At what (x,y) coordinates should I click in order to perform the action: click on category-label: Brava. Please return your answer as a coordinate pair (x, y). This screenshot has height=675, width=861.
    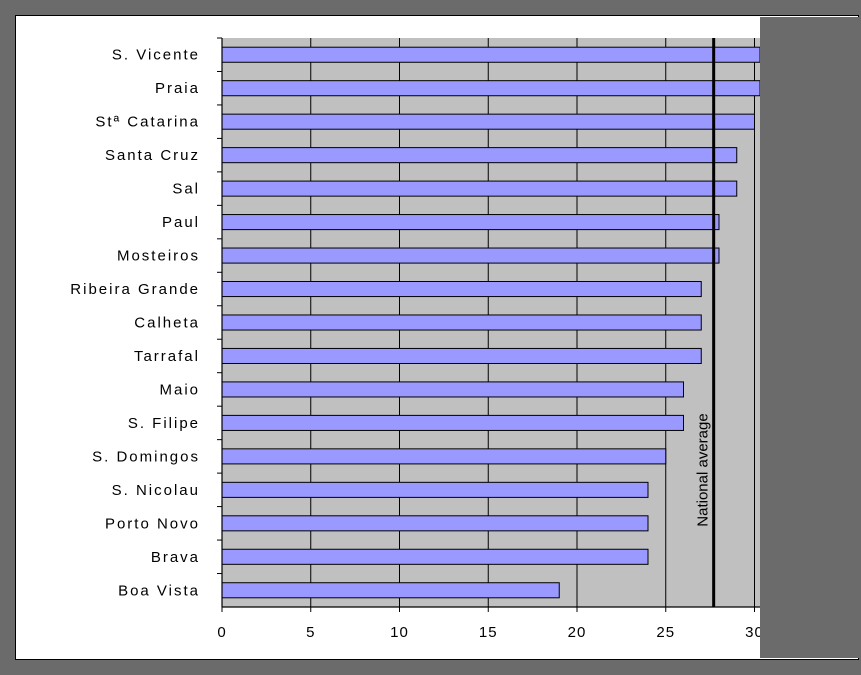
    Looking at the image, I should click on (175, 557).